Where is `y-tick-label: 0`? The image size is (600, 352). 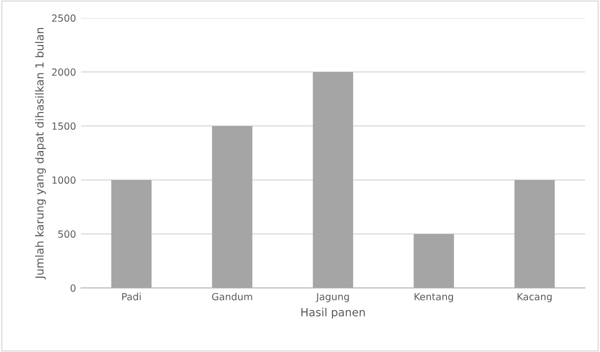
y-tick-label: 0 is located at coordinates (73, 288).